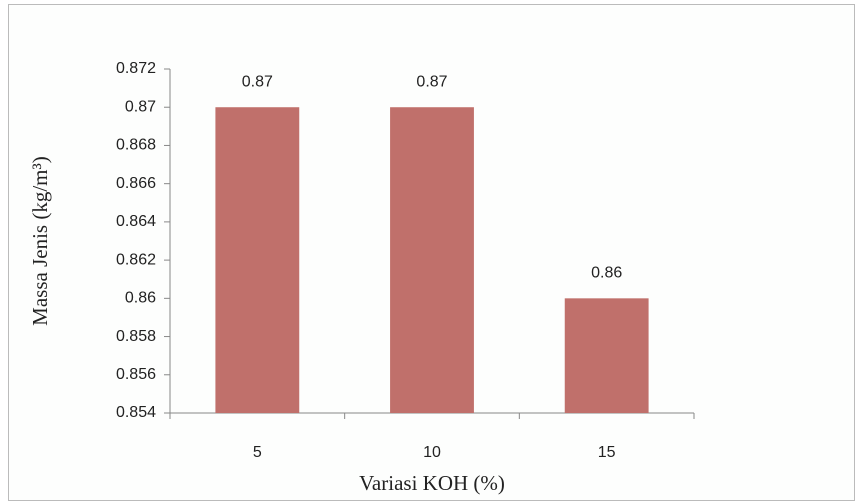 This screenshot has width=863, height=502. I want to click on y-axis-title: Massa Jenis (kg/m³), so click(40, 241).